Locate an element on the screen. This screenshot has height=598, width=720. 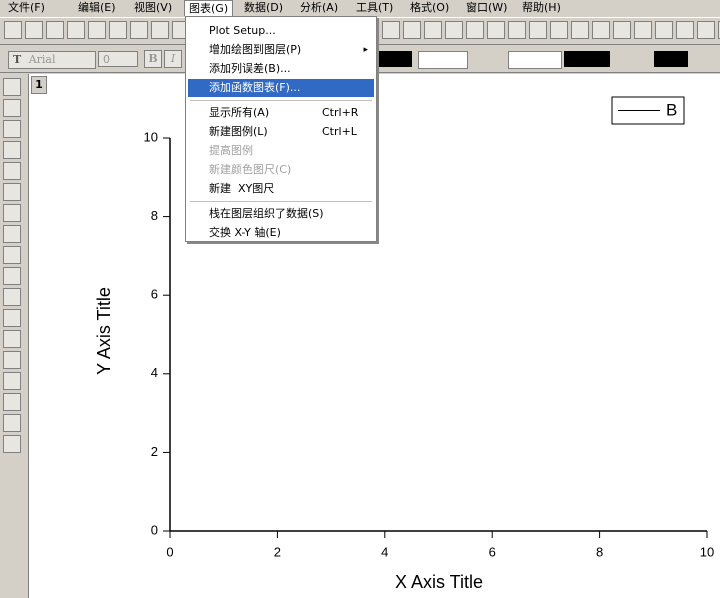
line-style-box is located at coordinates (443, 60).